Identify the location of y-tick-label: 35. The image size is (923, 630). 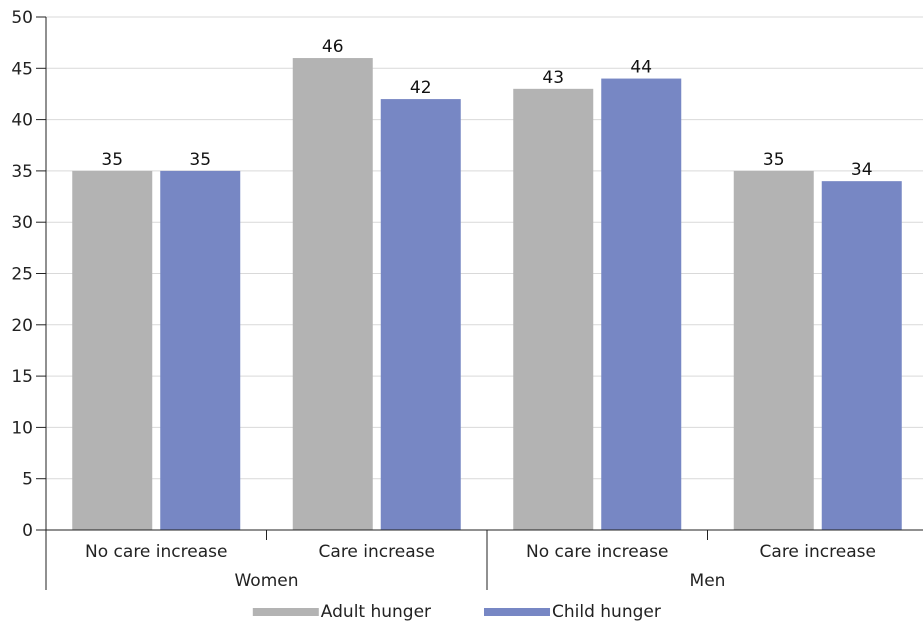
(22, 172).